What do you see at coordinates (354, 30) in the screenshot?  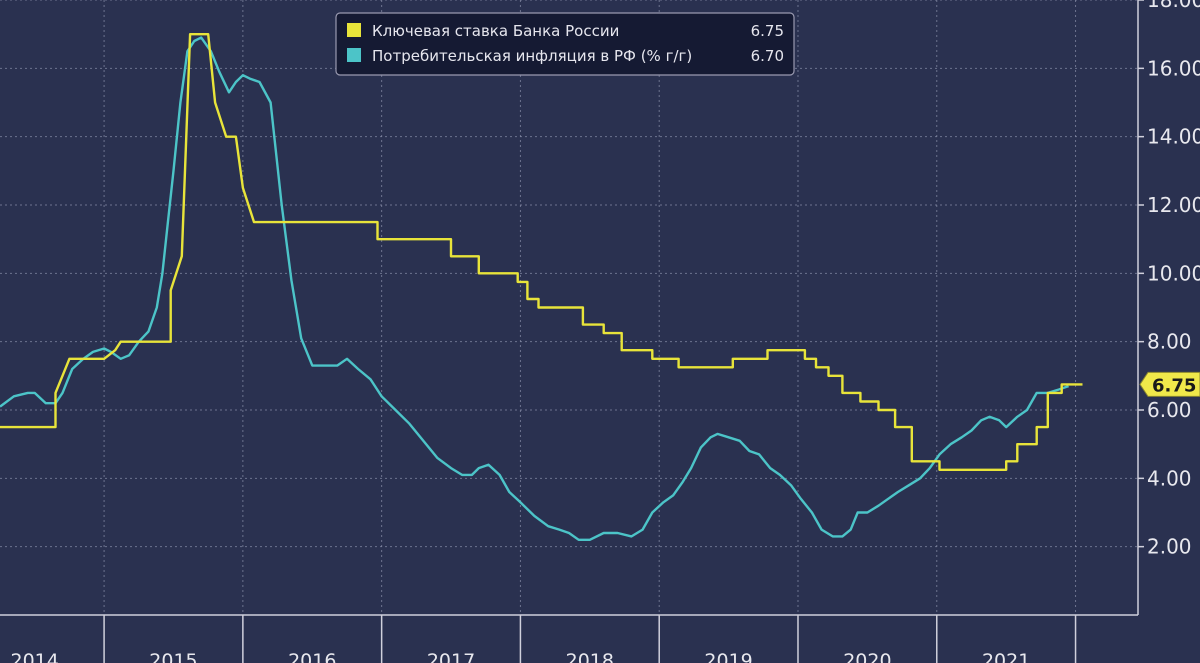 I see `legend-swatch-rate` at bounding box center [354, 30].